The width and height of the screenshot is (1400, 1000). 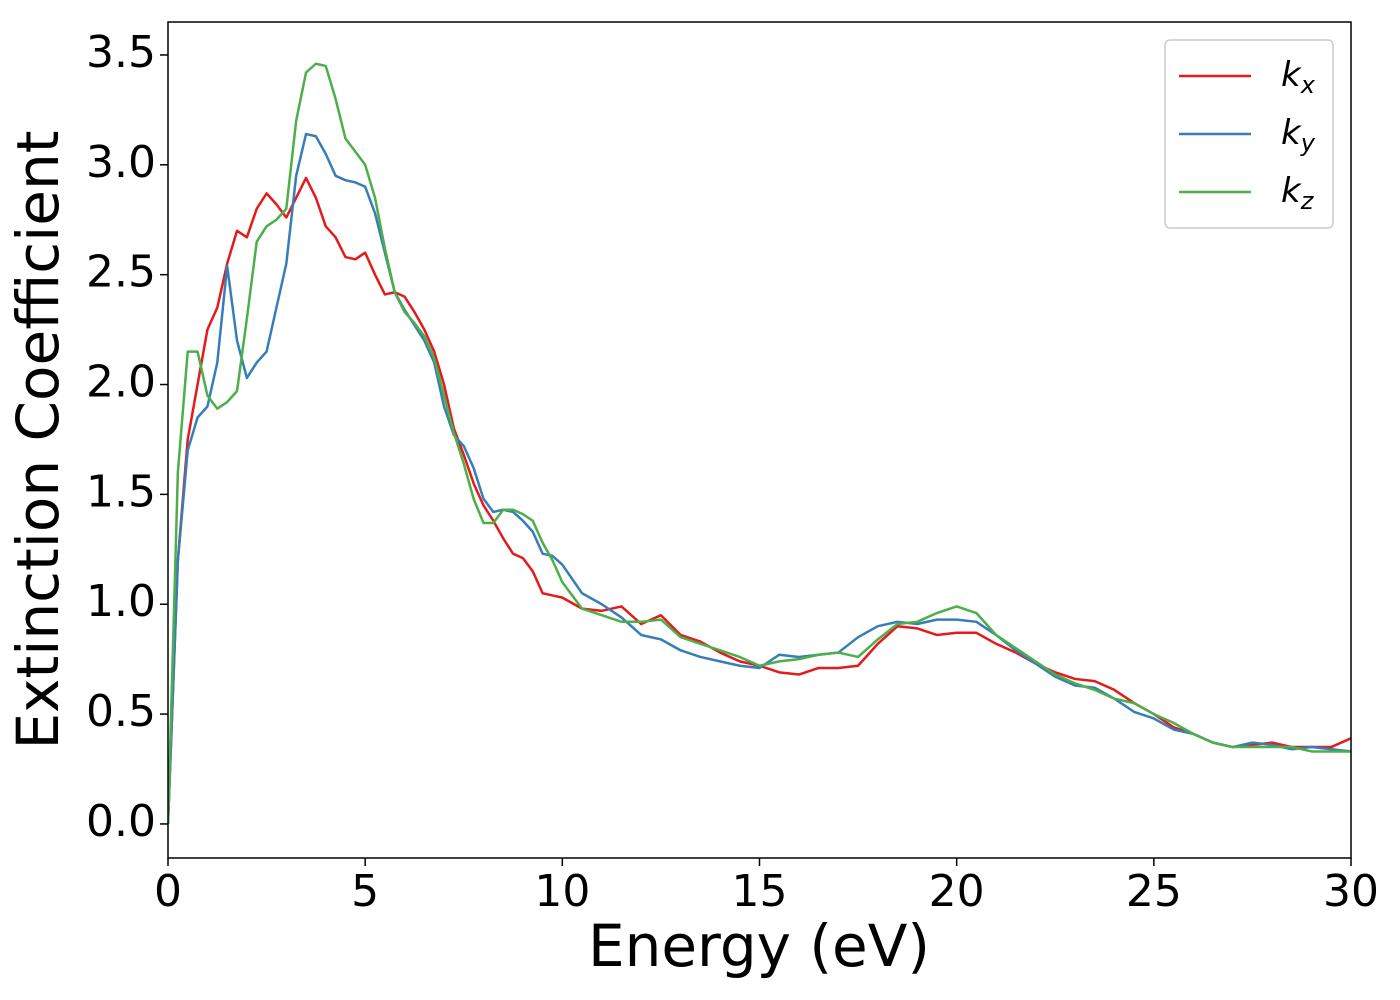 What do you see at coordinates (365, 891) in the screenshot?
I see `x-tick-label: 5` at bounding box center [365, 891].